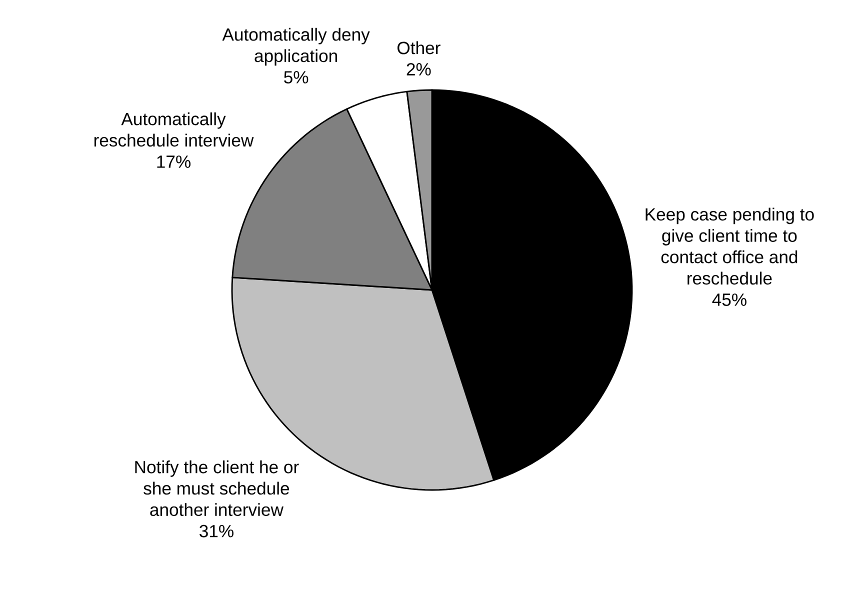 The width and height of the screenshot is (865, 599). I want to click on slice-label: Other, so click(419, 47).